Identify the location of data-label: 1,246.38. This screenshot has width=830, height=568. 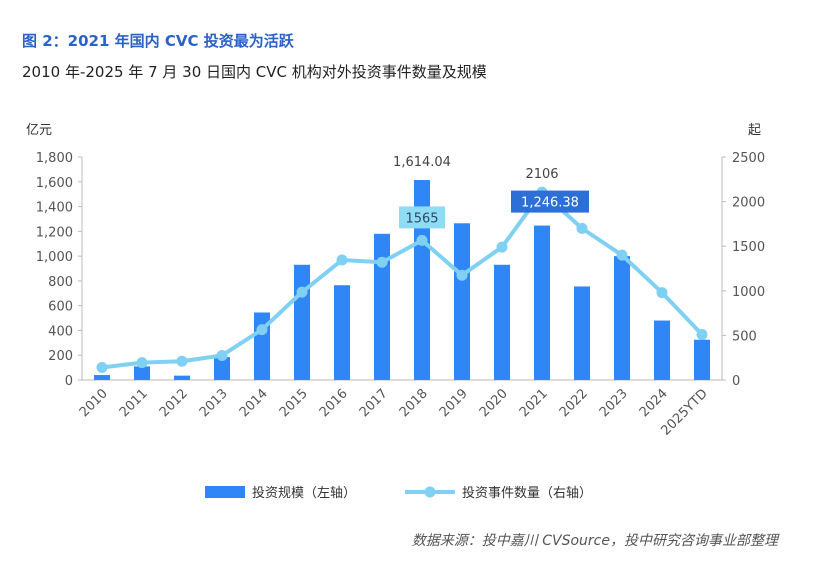
(550, 203).